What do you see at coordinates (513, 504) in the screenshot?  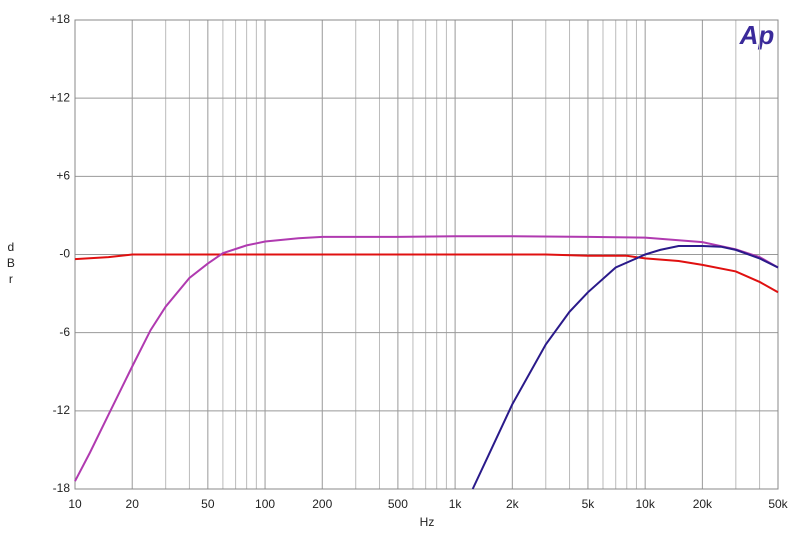 I see `x-tick-label: 2k` at bounding box center [513, 504].